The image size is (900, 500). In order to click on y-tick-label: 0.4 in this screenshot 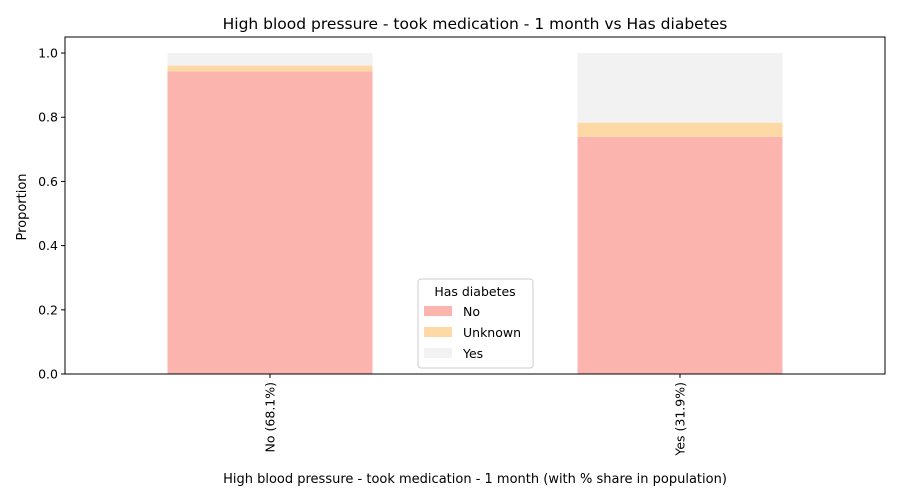, I will do `click(48, 245)`.